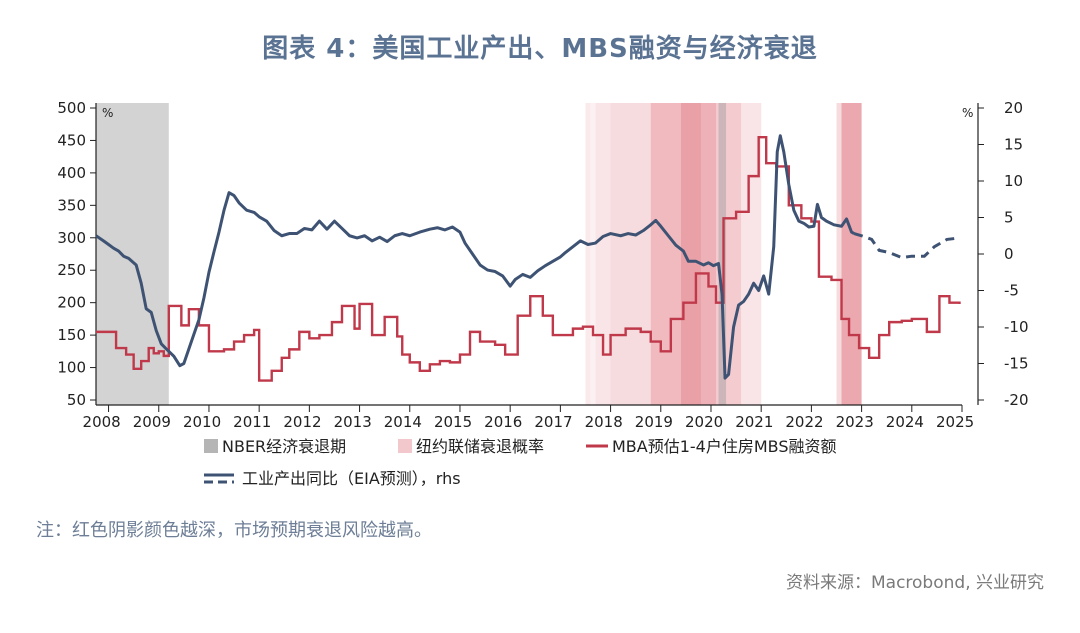 The image size is (1080, 633). I want to click on x-tick-label: 2017, so click(553, 422).